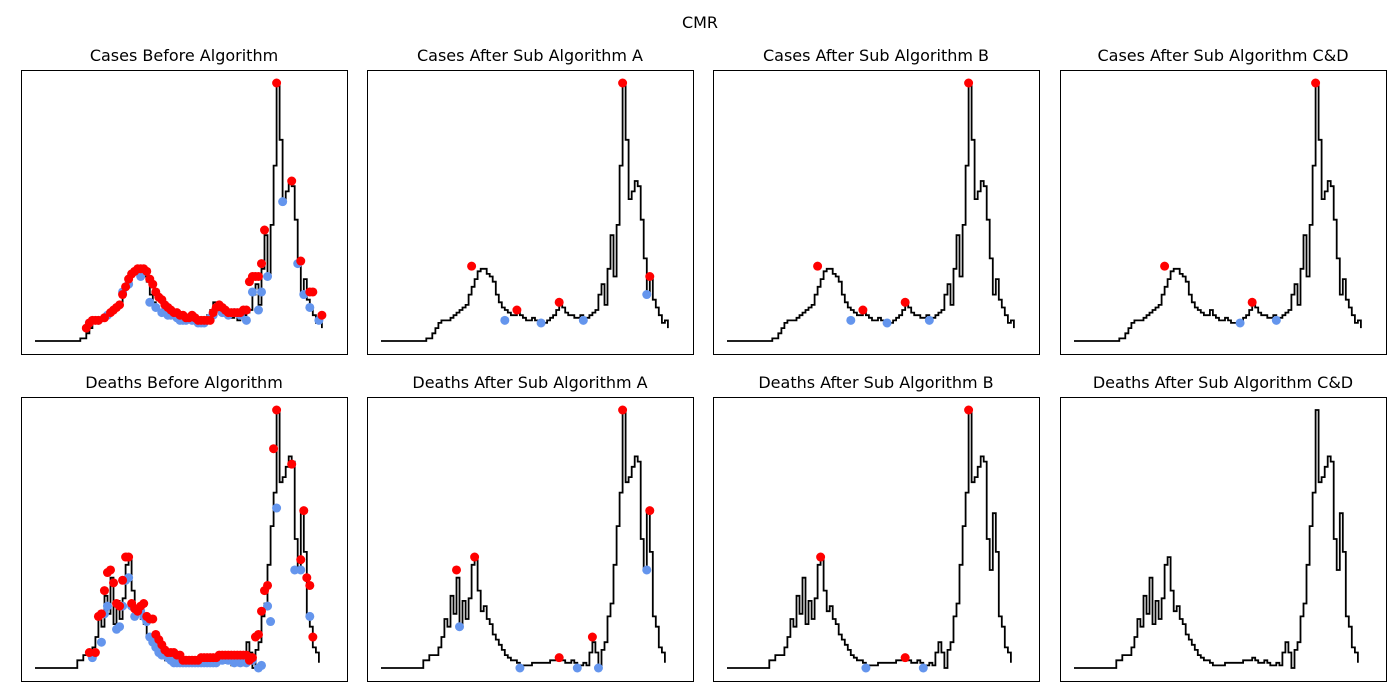 The width and height of the screenshot is (1400, 700). I want to click on subplot-title: Deaths After Sub Algorithm C&D, so click(1223, 382).